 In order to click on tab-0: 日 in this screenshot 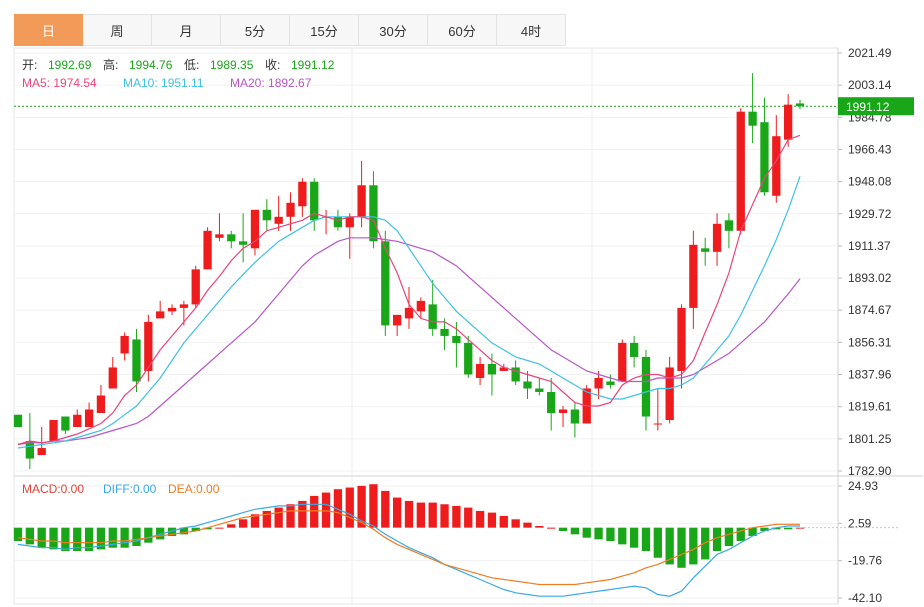, I will do `click(48, 30)`.